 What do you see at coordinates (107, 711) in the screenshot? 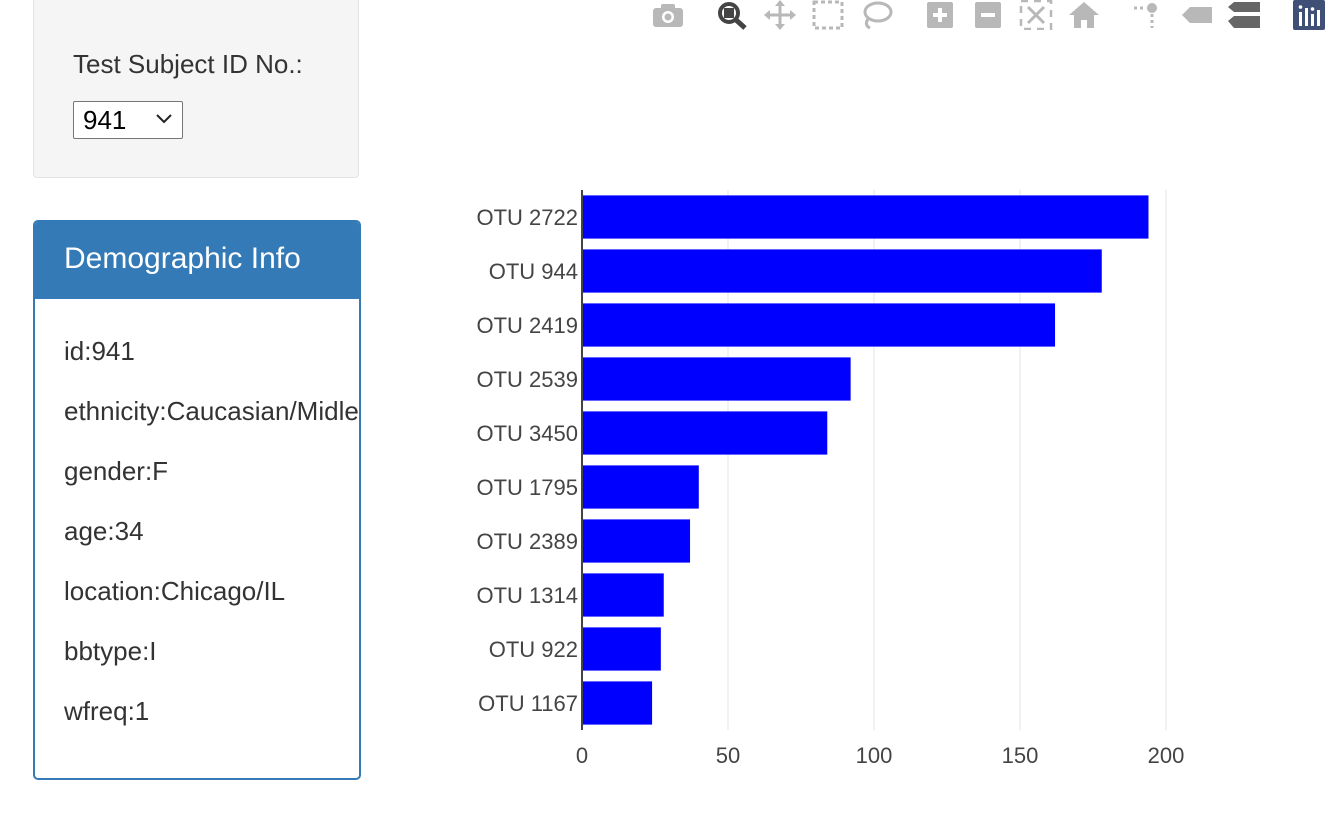
I see `info-wfreq: wfreq:1` at bounding box center [107, 711].